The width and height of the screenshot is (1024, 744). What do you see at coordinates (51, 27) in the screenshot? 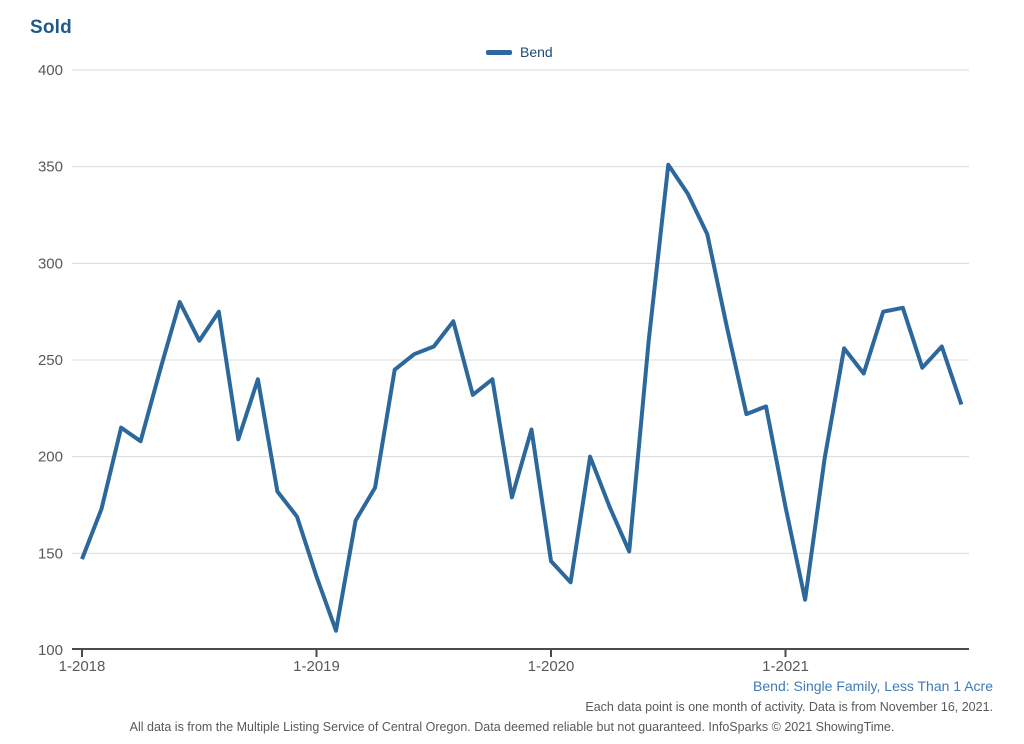
I see `page-title: Sold` at bounding box center [51, 27].